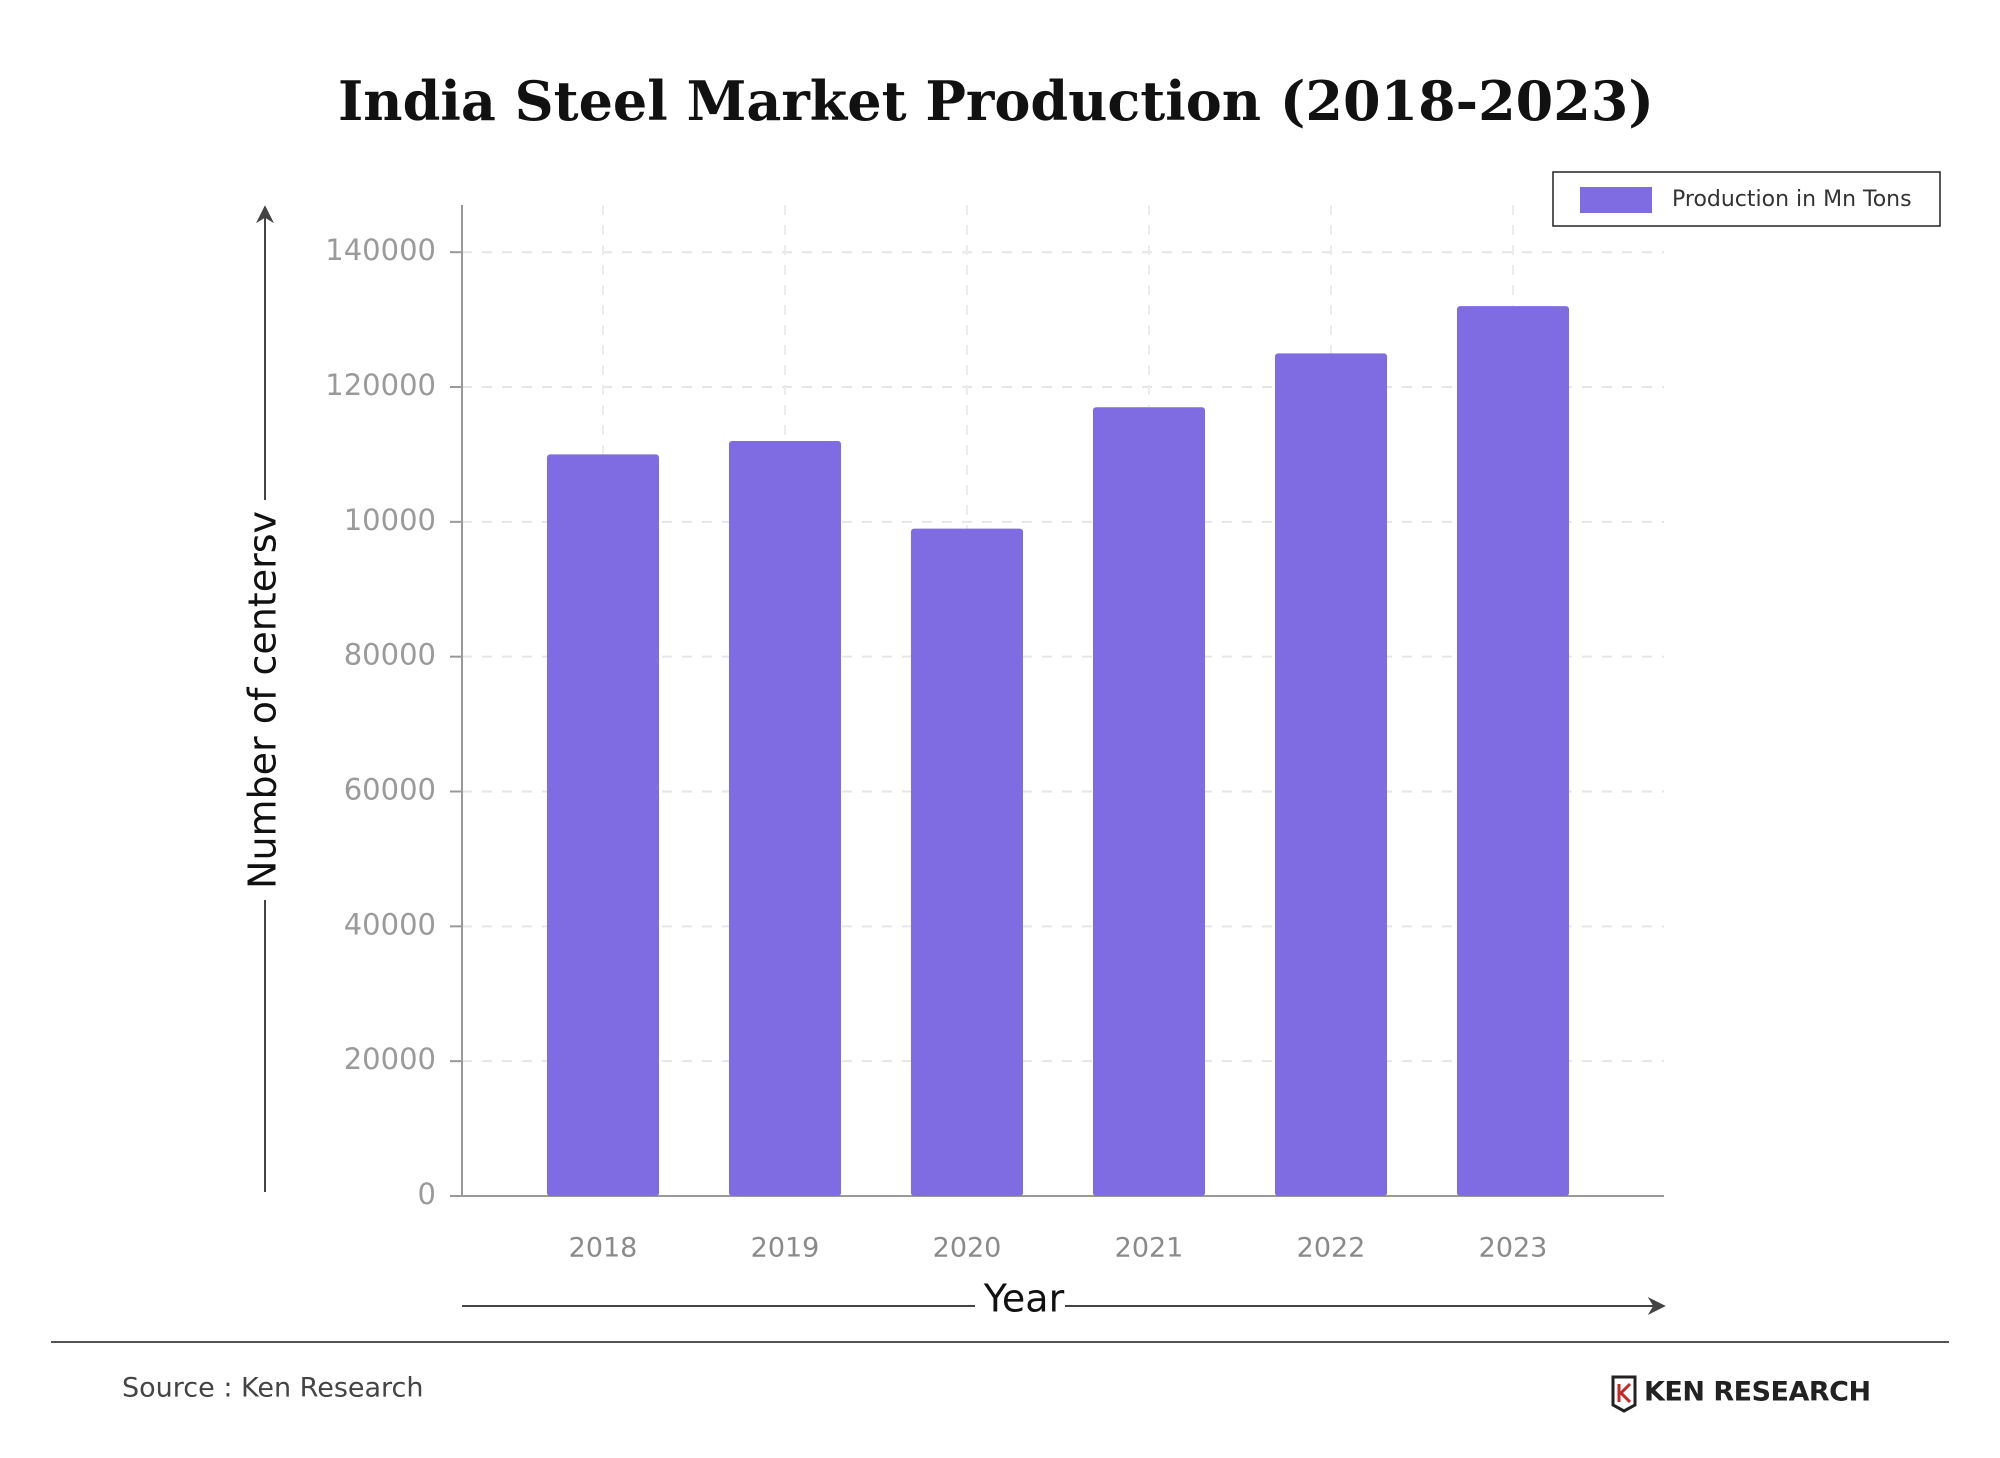 The width and height of the screenshot is (2000, 1458). I want to click on y-tick-label: 140000, so click(380, 250).